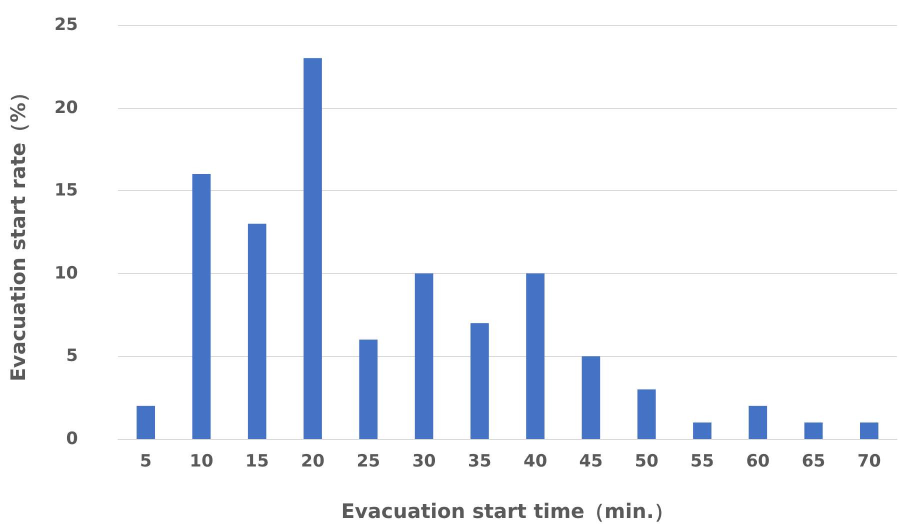 Image resolution: width=899 pixels, height=528 pixels. Describe the element at coordinates (66, 108) in the screenshot. I see `y-tick-label: 20` at that location.